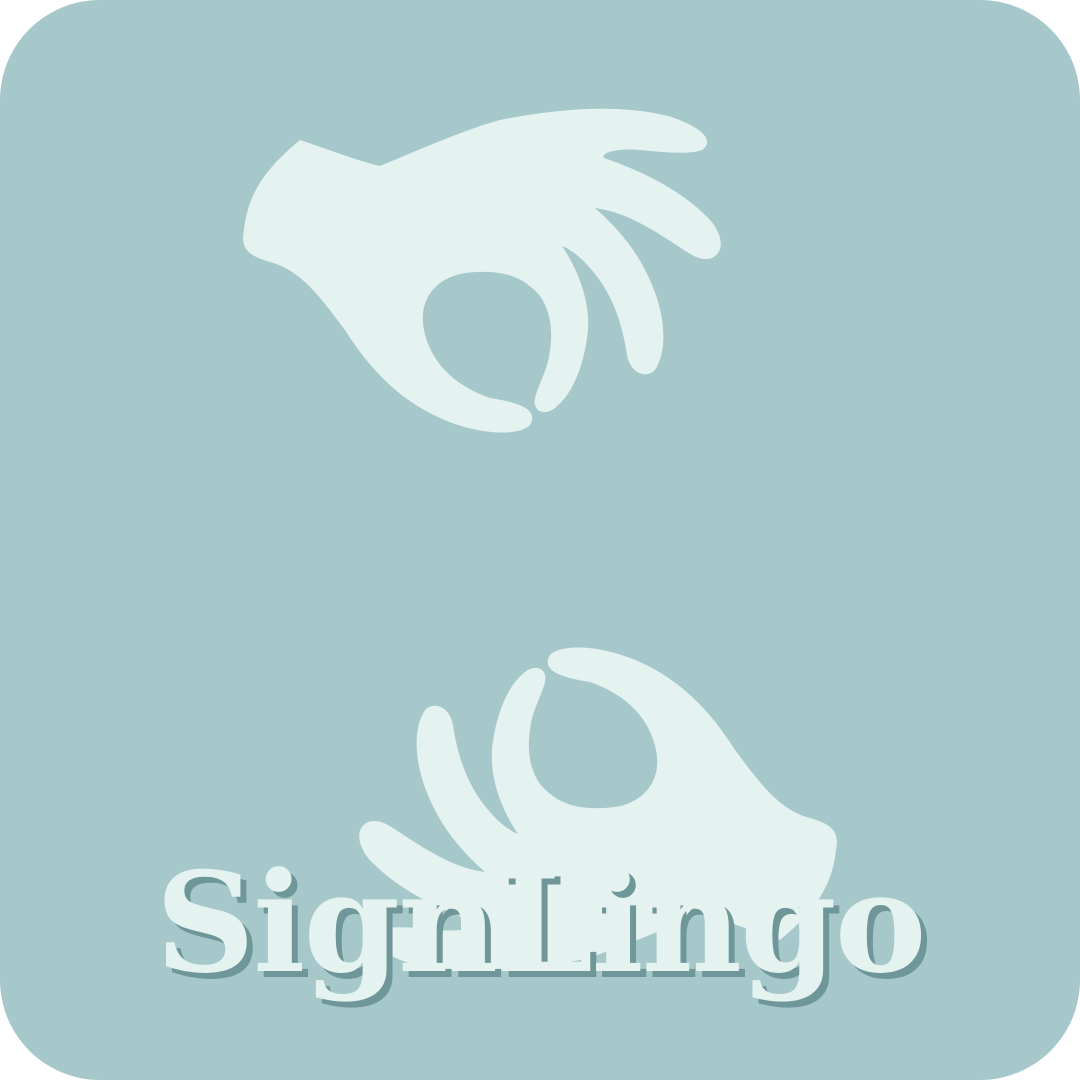 This screenshot has height=1080, width=1080. I want to click on app-name: SignLingo, so click(540, 922).